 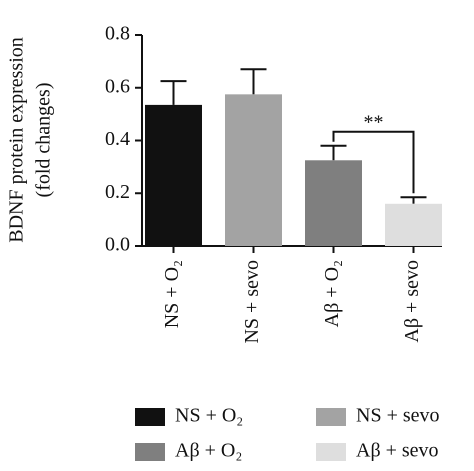 I want to click on y-axis-label: BDNF protein expression, so click(x=17, y=140).